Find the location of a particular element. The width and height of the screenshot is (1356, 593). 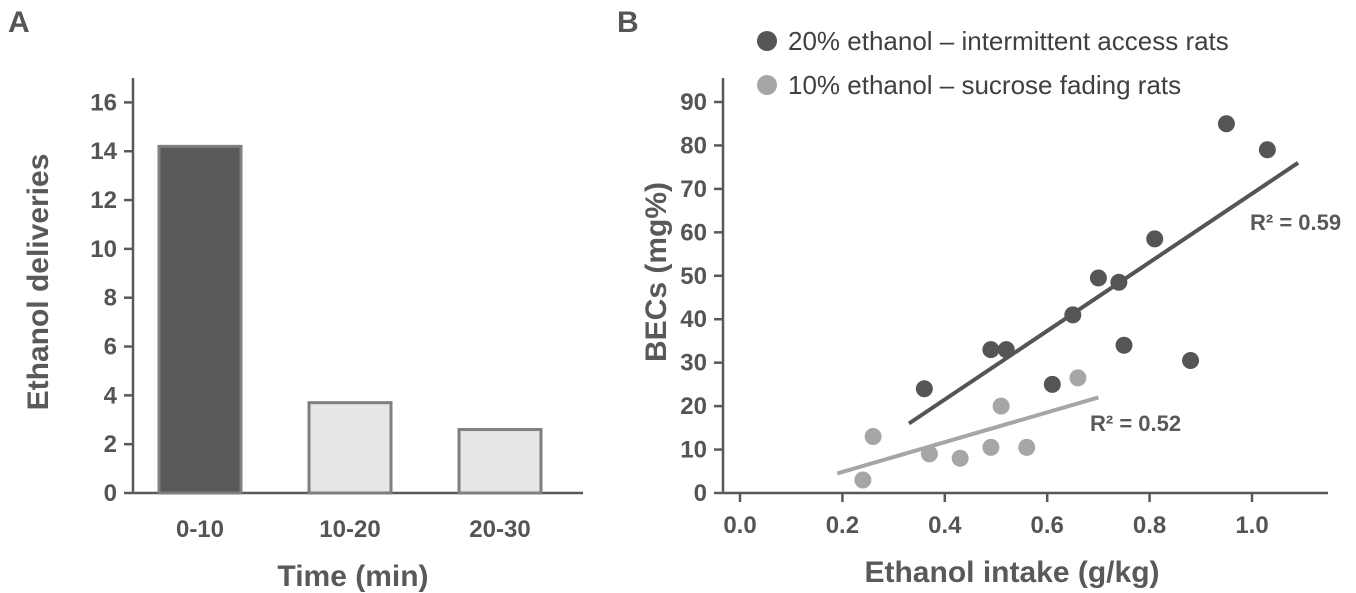

panel-a-y-tick-label: 4 is located at coordinates (111, 395).